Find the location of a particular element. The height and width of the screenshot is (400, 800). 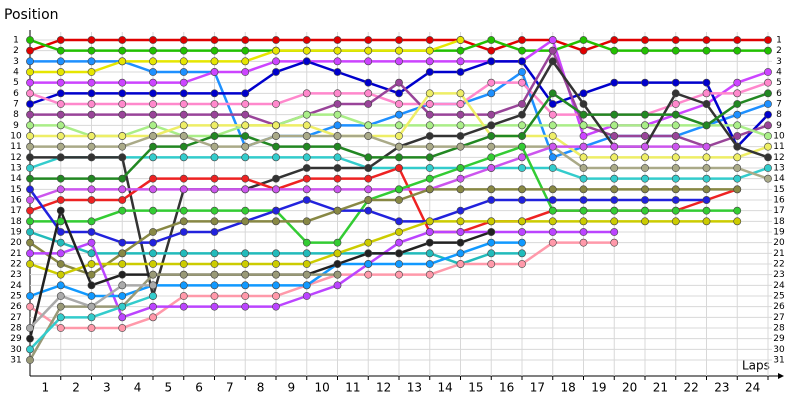

y-tick-label-right: 25 is located at coordinates (778, 297).